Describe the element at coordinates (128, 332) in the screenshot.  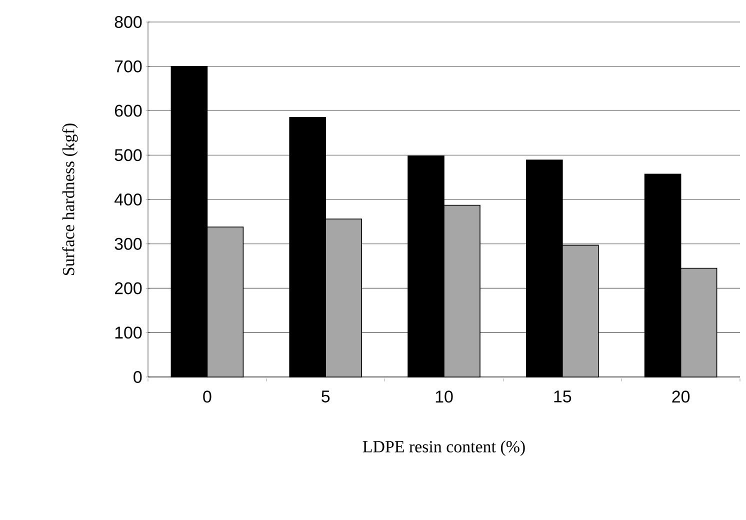
I see `y-tick-label: 100` at that location.